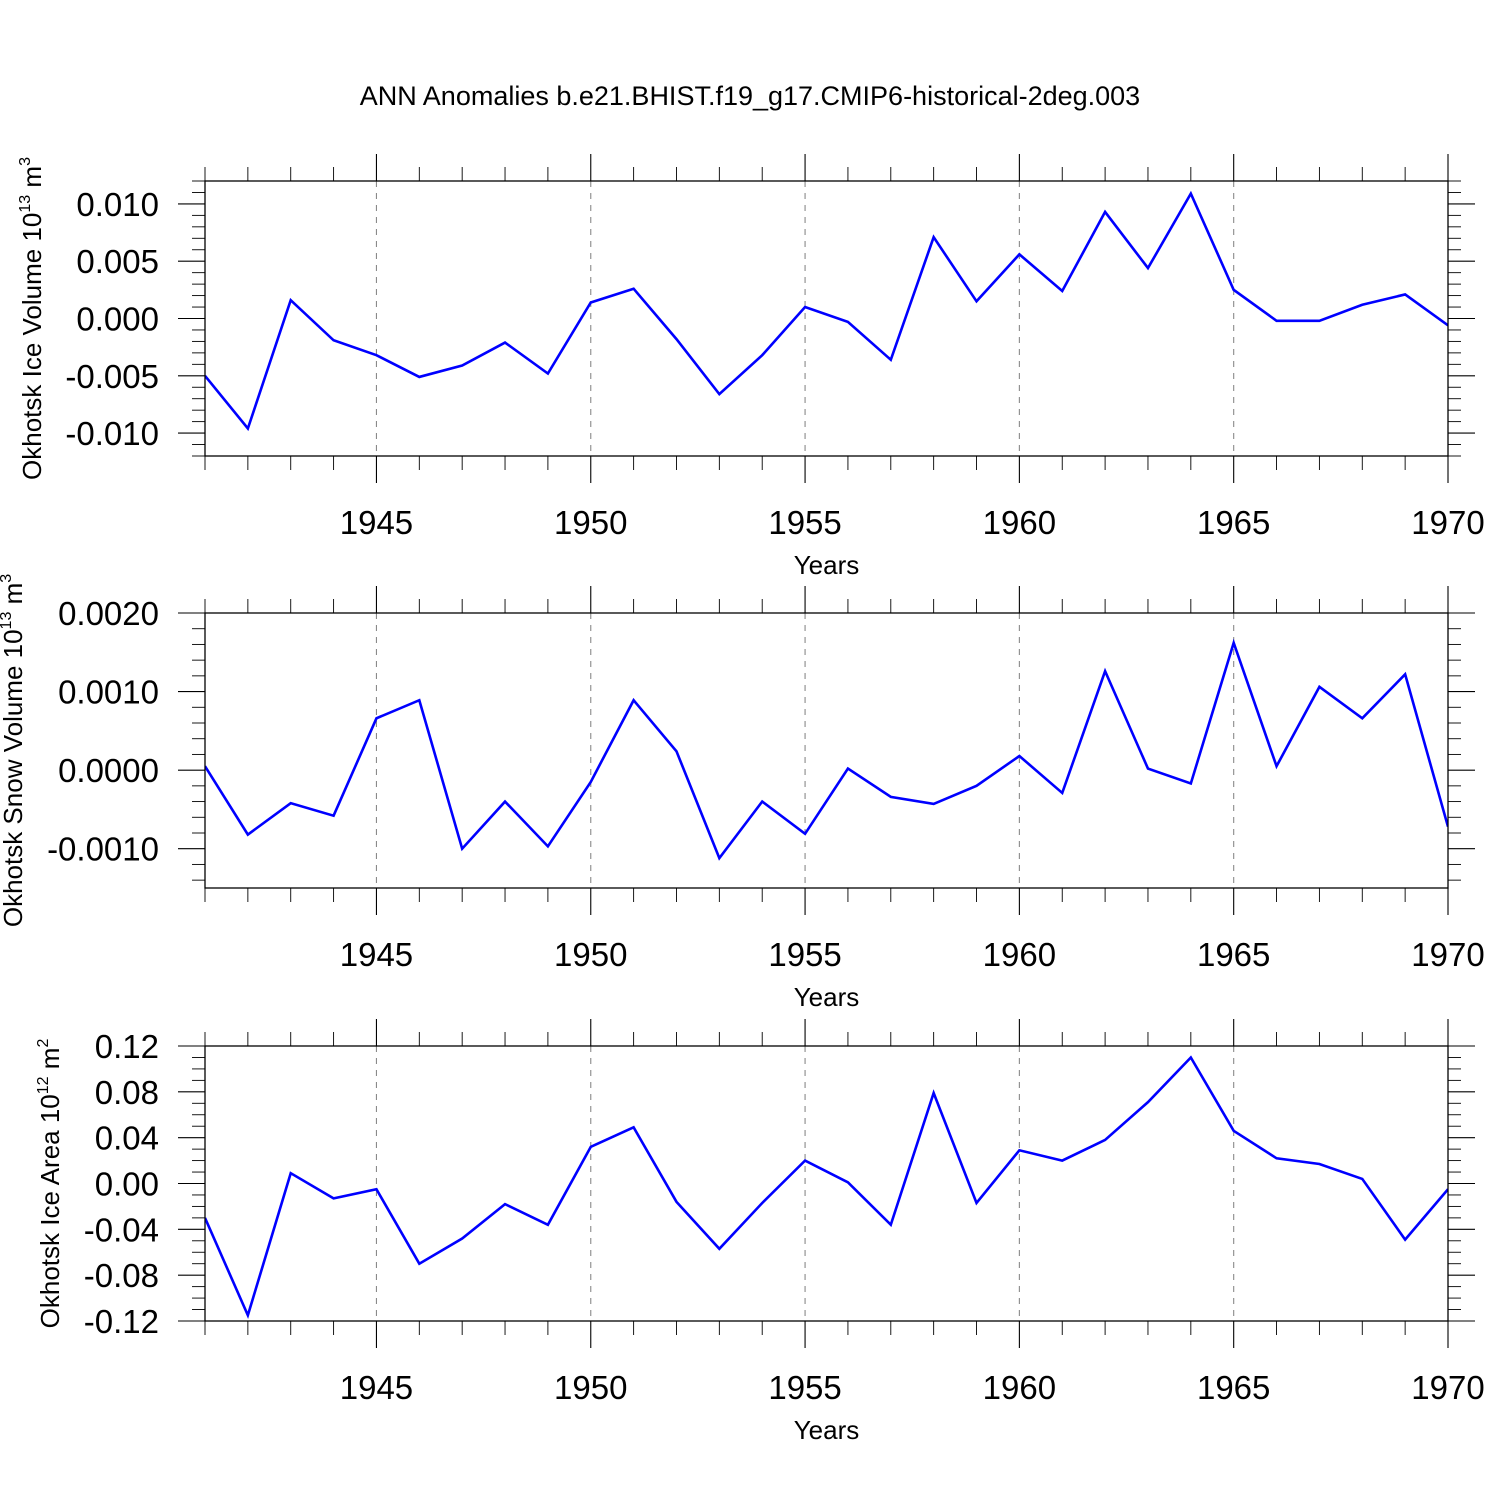 Image resolution: width=1500 pixels, height=1500 pixels. Describe the element at coordinates (103, 849) in the screenshot. I see `y-tick-label: -0.0010` at that location.